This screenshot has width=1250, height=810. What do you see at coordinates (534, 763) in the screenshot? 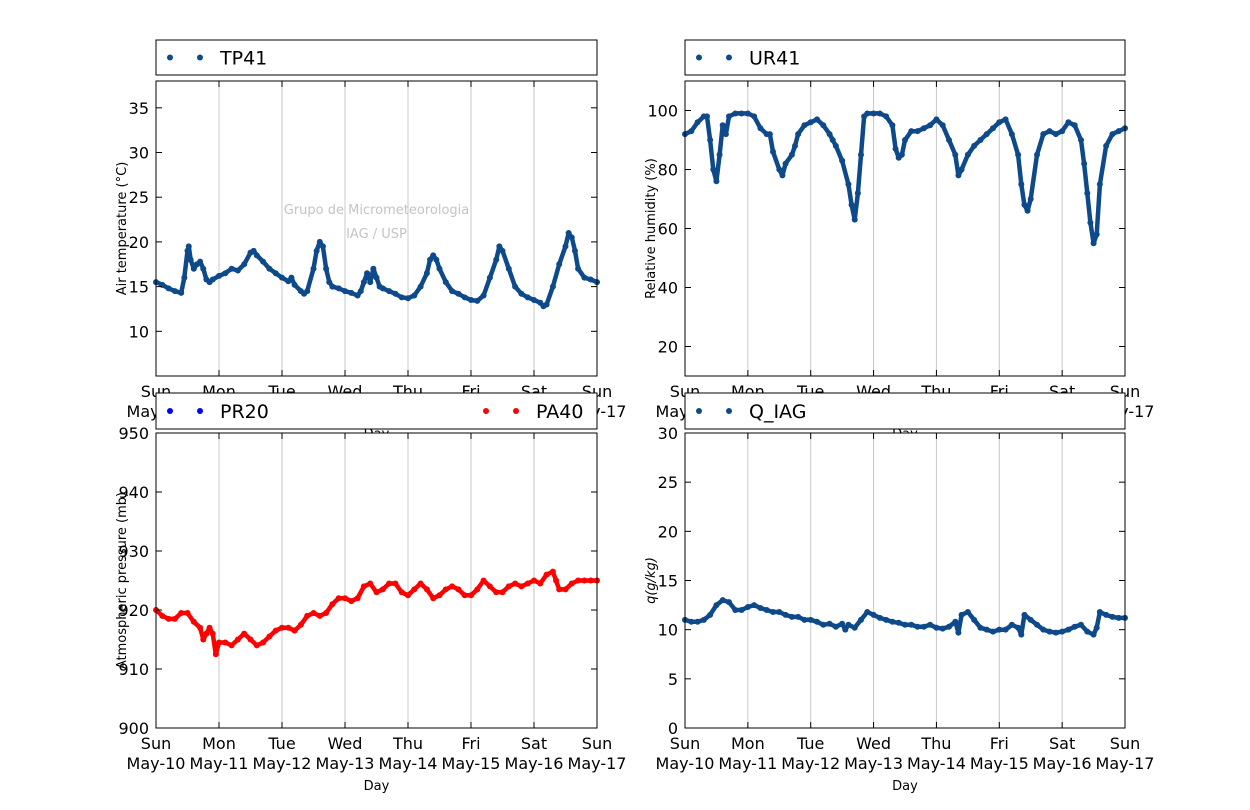
I see `x-tick-label-date: May-16` at bounding box center [534, 763].